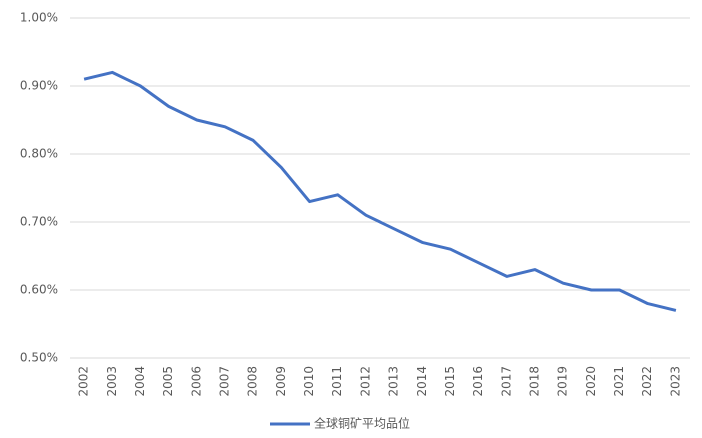 Image resolution: width=702 pixels, height=438 pixels. Describe the element at coordinates (337, 381) in the screenshot. I see `x-tick-label: 2011` at that location.